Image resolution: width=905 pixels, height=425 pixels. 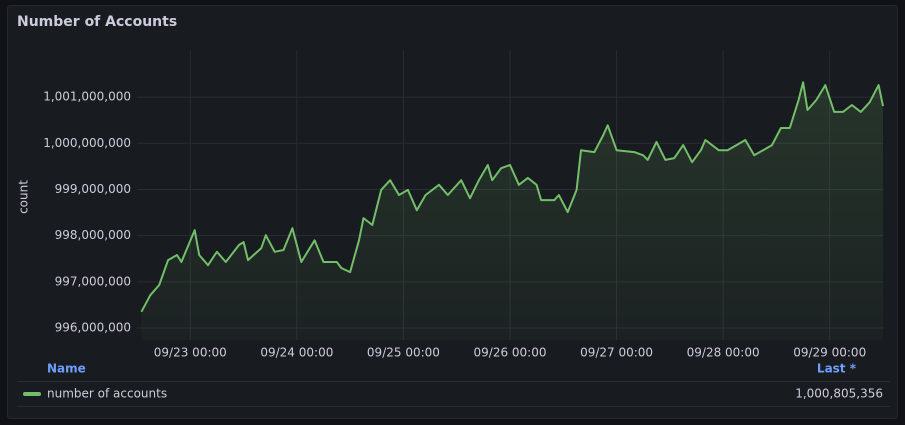 I want to click on y-tick-label: 997,000,000, so click(x=93, y=281).